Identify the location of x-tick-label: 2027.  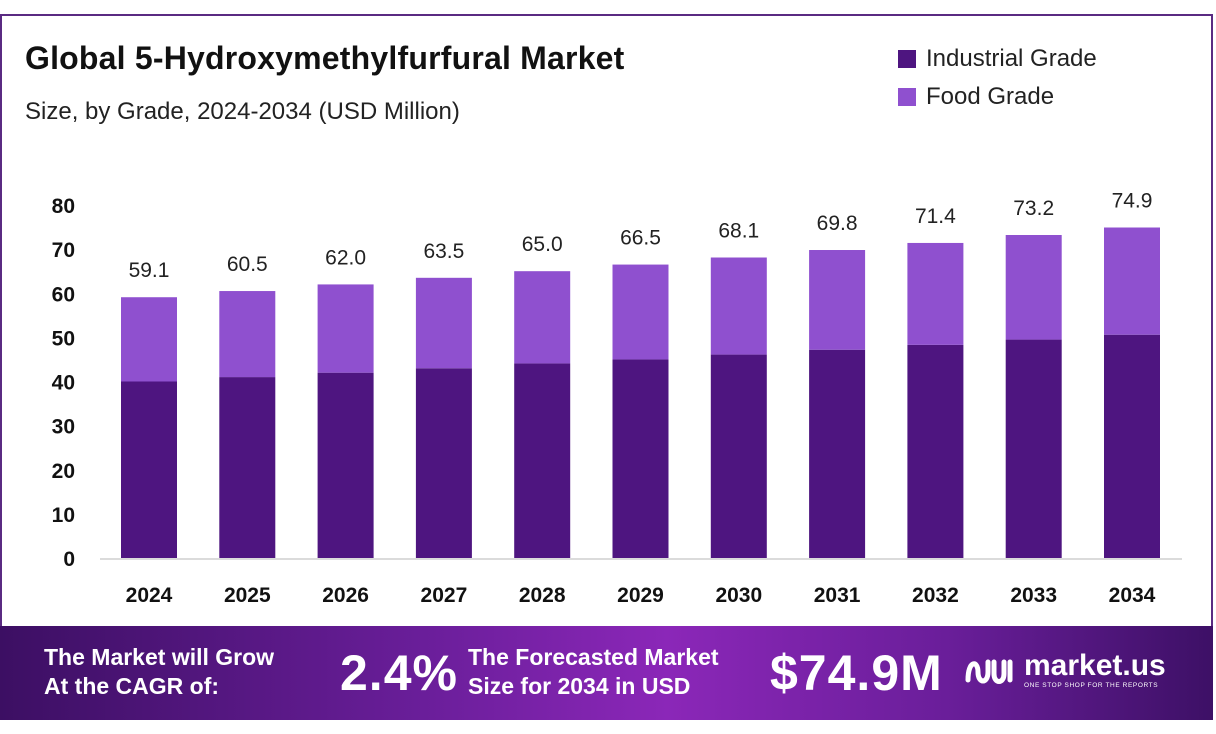
(444, 595).